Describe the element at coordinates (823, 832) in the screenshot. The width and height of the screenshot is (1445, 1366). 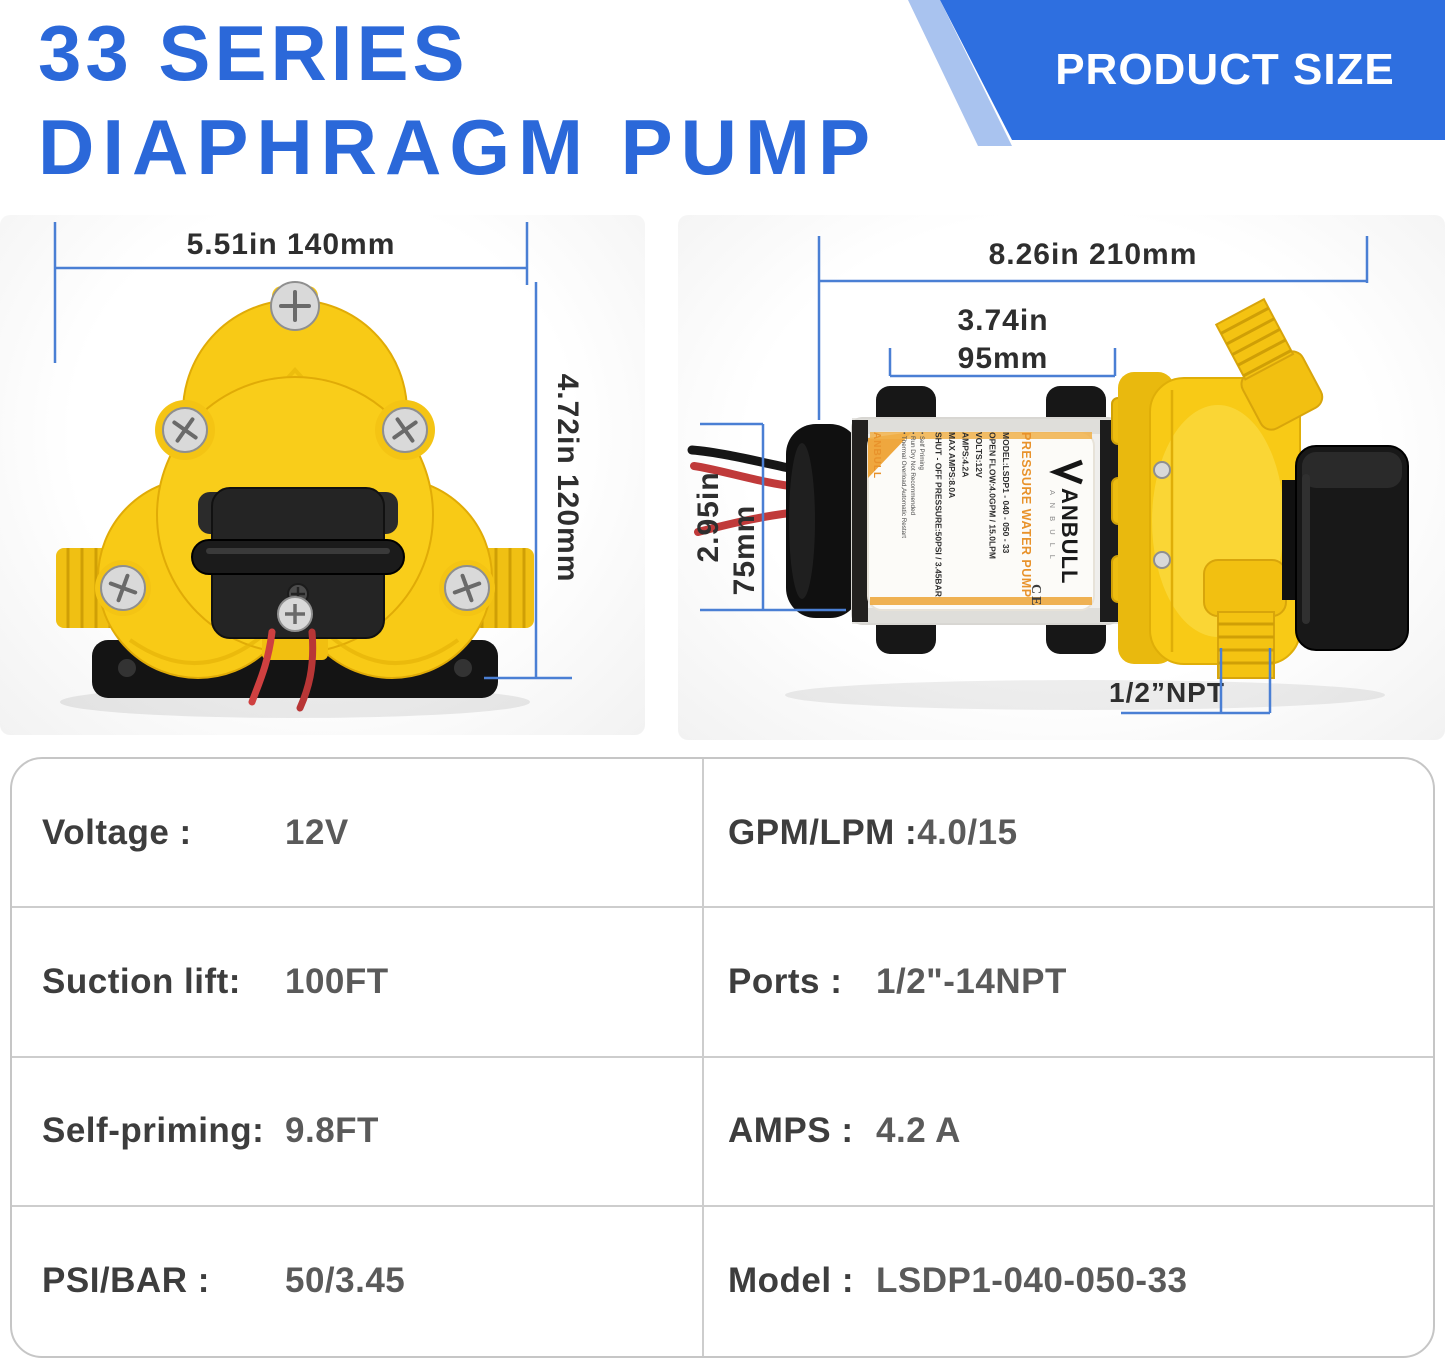
I see `gpm-label: GPM/LPM :` at that location.